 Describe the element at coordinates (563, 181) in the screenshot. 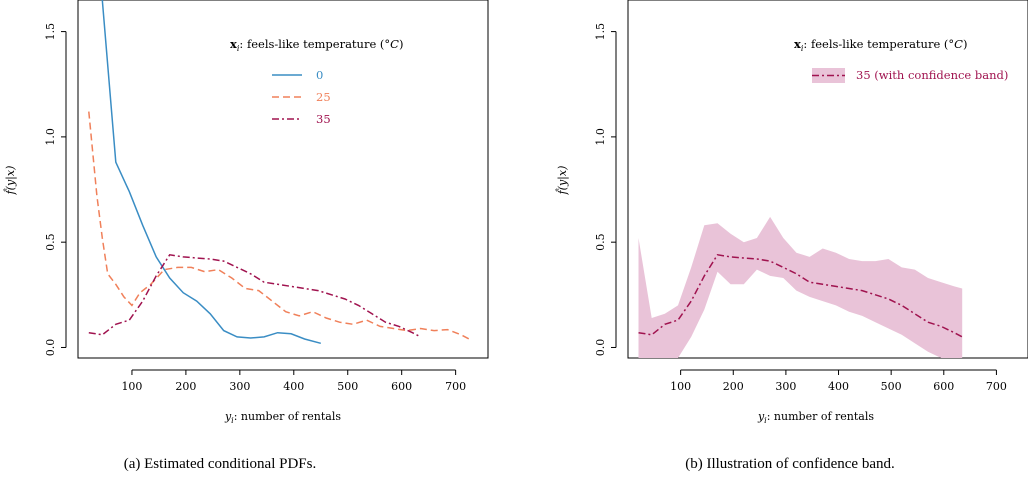

I see `y-axis-label-b: f̂(y|x)` at that location.